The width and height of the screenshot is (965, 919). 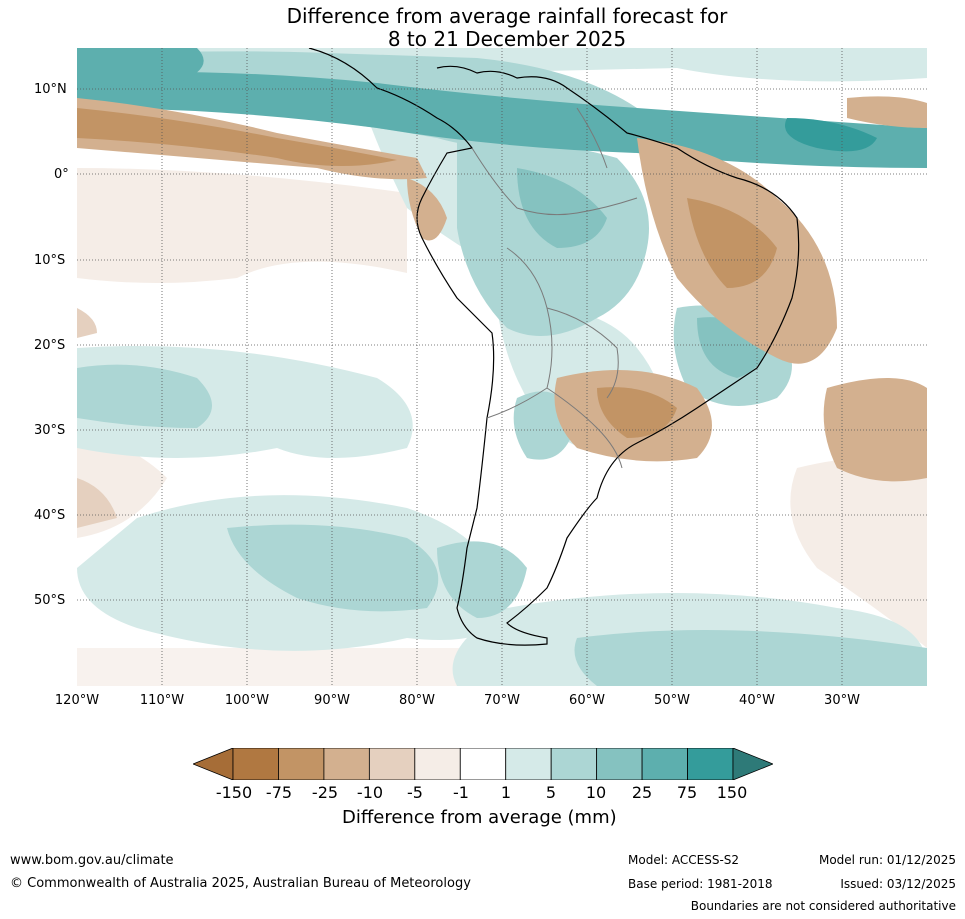 What do you see at coordinates (50, 515) in the screenshot?
I see `lat-label-40s: 40°S` at bounding box center [50, 515].